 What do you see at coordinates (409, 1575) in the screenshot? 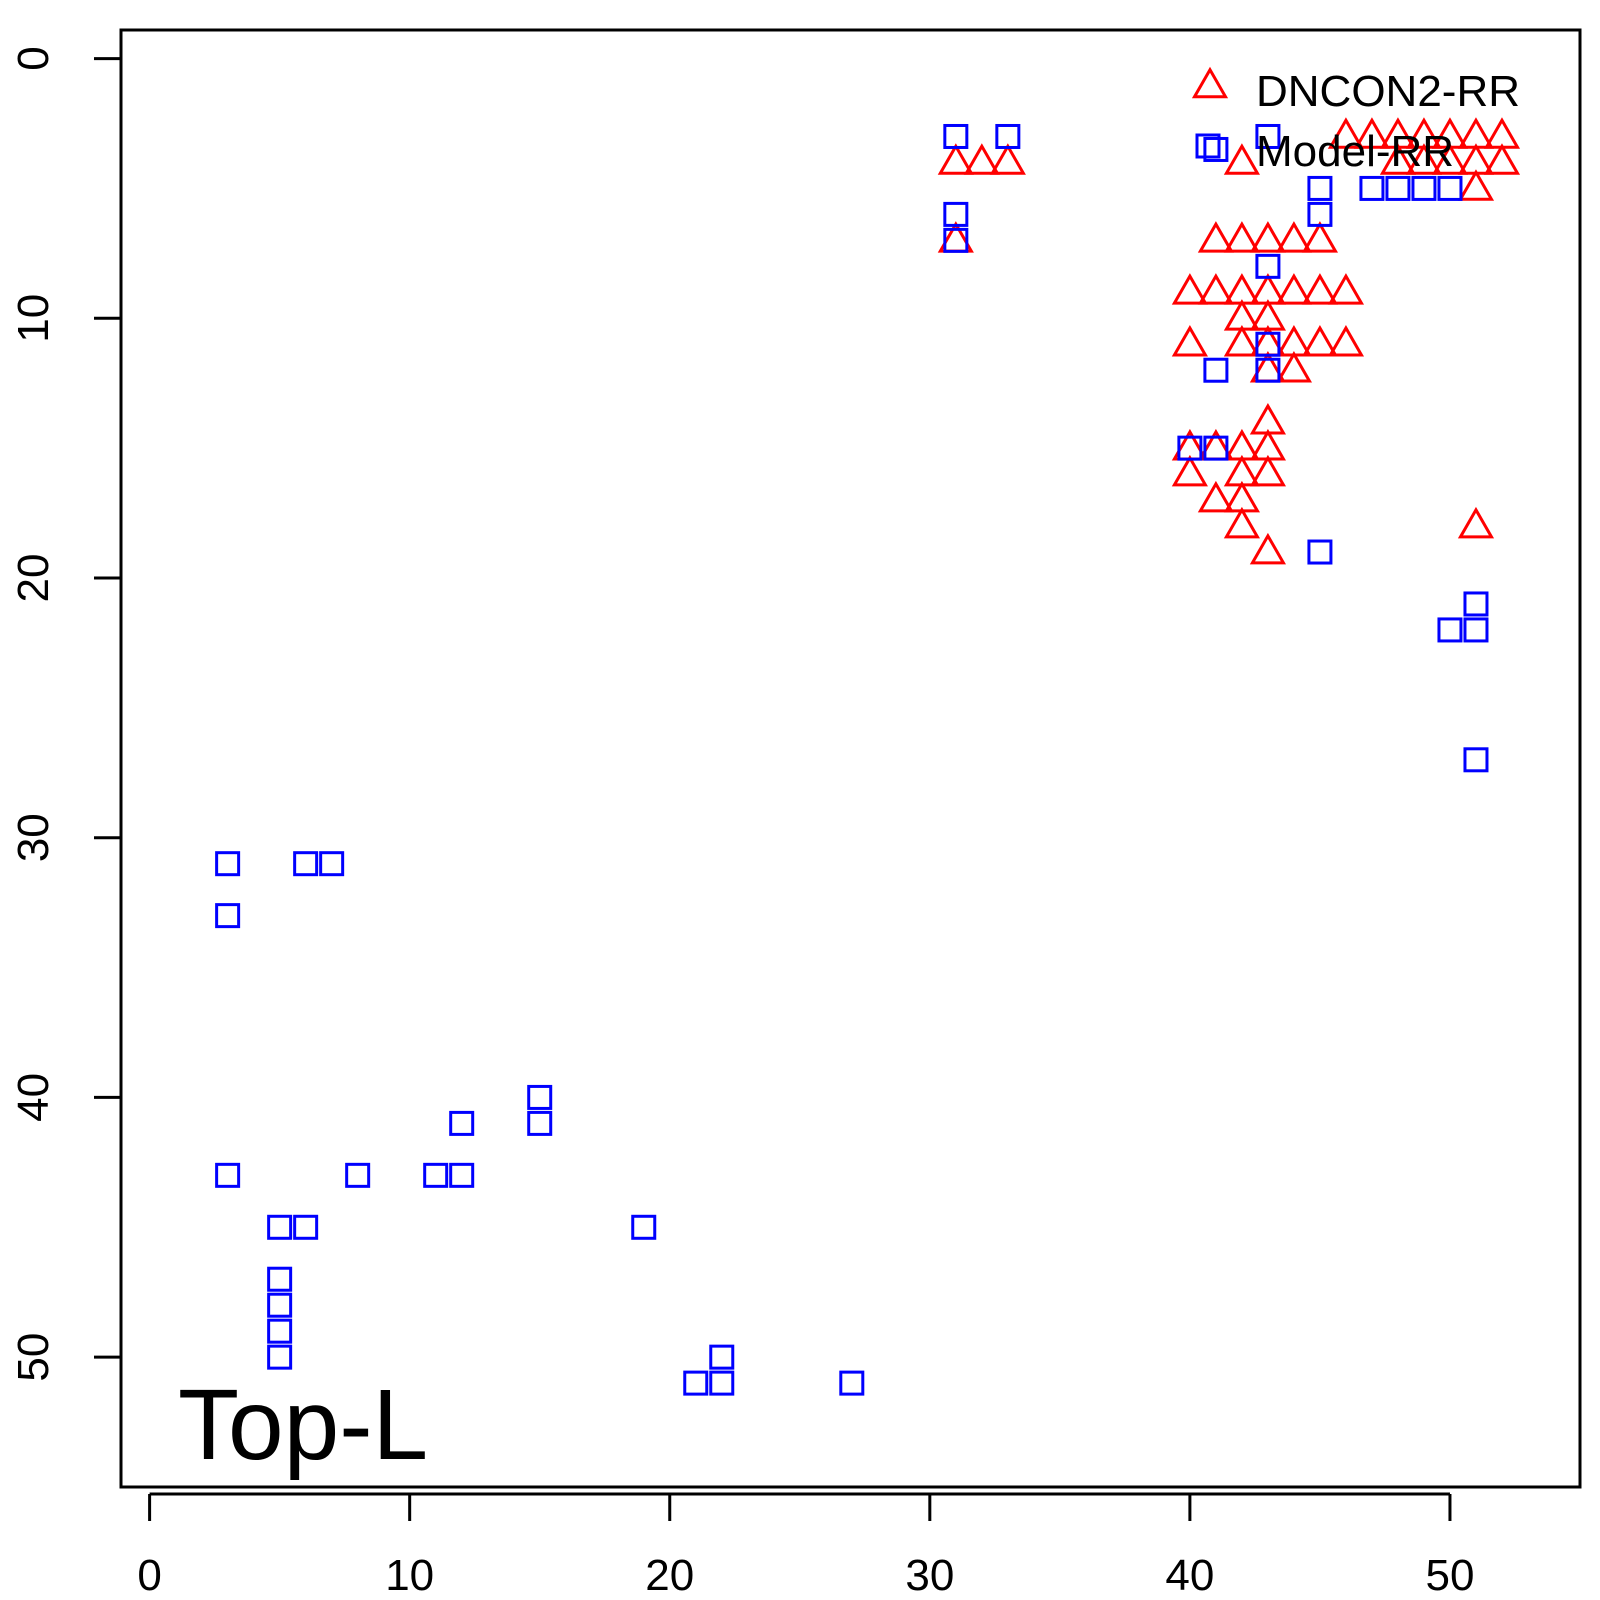
I see `x-tick-label: 10` at bounding box center [409, 1575].